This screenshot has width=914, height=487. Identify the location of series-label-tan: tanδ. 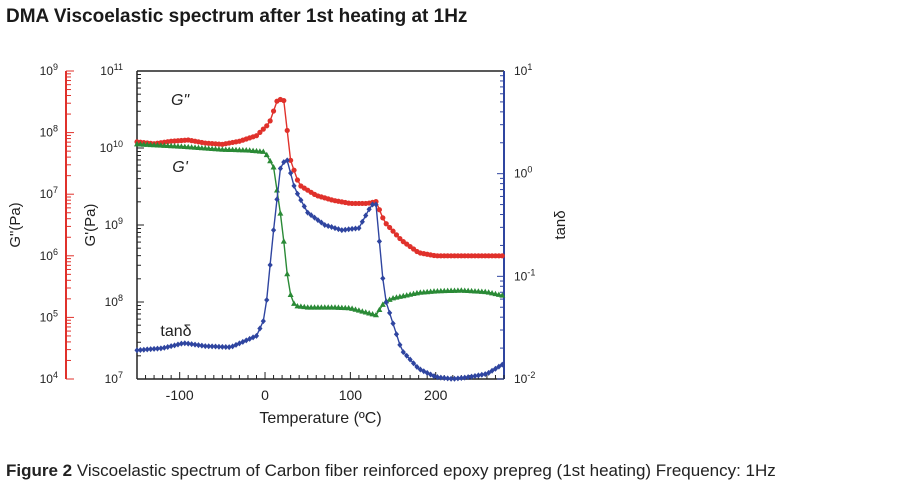
(175, 331).